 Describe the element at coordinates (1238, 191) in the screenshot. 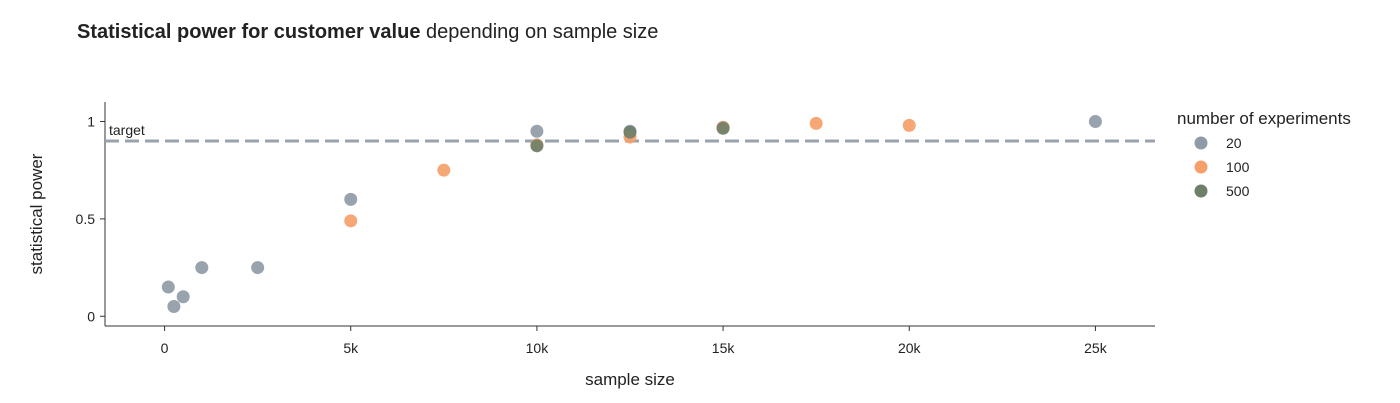

I see `legend-label-500: 500` at that location.